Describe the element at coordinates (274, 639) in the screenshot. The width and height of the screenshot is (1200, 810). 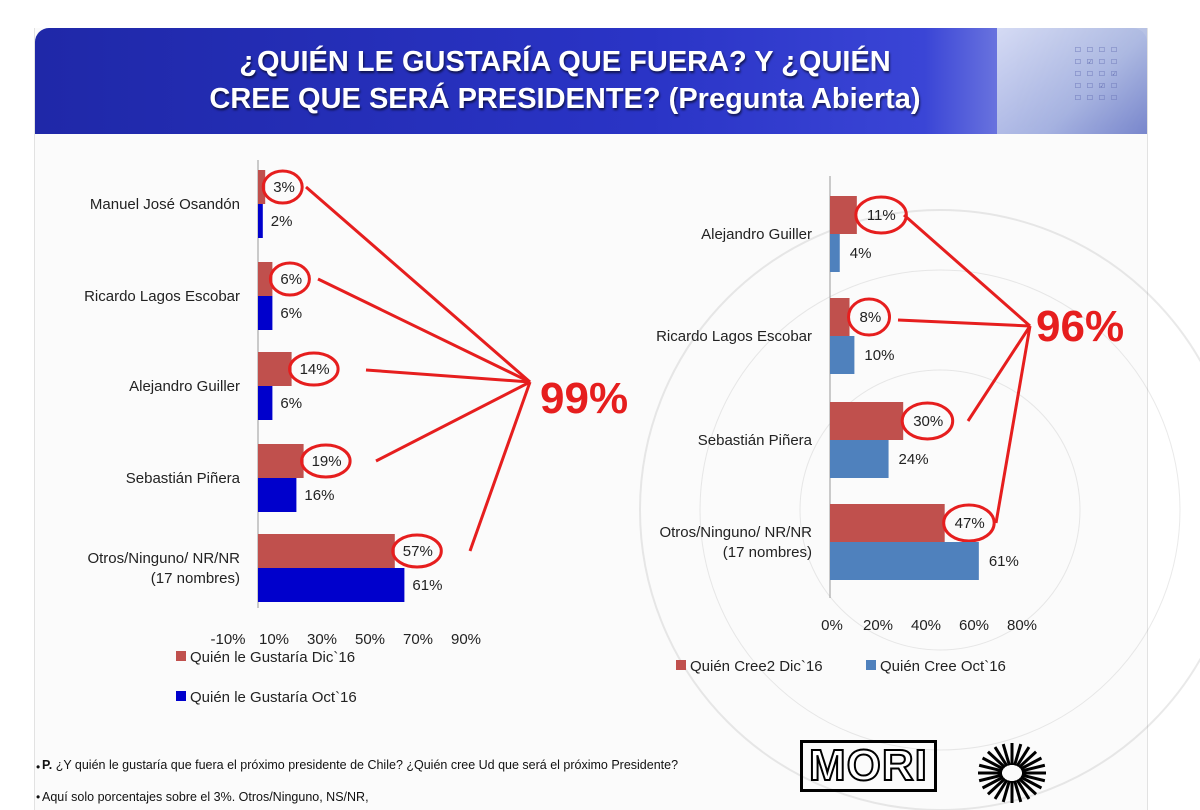
I see `left-x-tick-label: 10%` at that location.